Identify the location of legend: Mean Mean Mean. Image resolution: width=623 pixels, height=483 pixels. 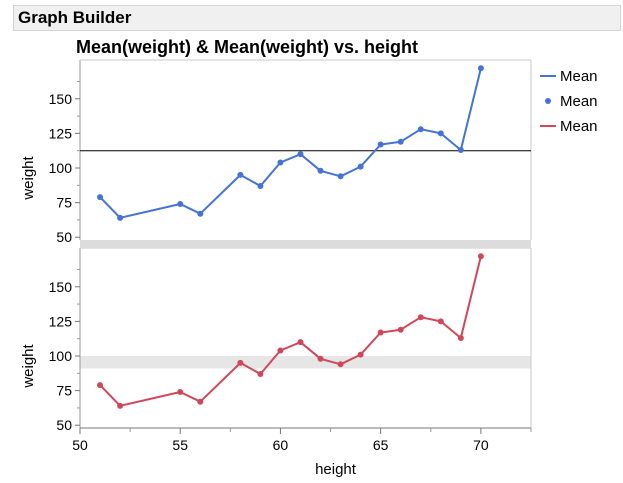
(569, 101).